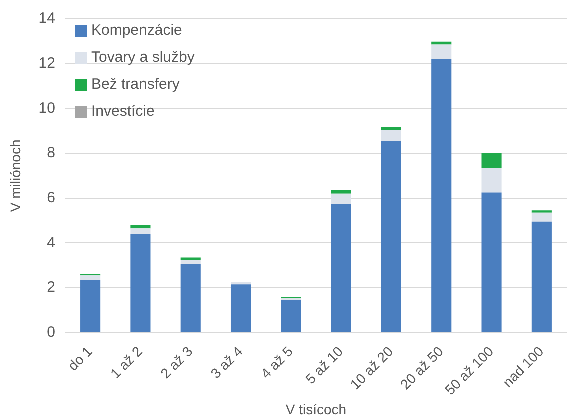  What do you see at coordinates (176, 362) in the screenshot?
I see `x-tick-label: 2 až 3` at bounding box center [176, 362].